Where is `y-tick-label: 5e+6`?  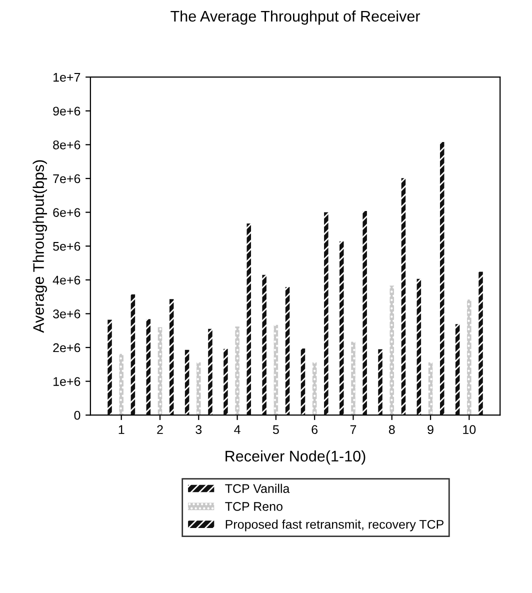 y-tick-label: 5e+6 is located at coordinates (66, 246).